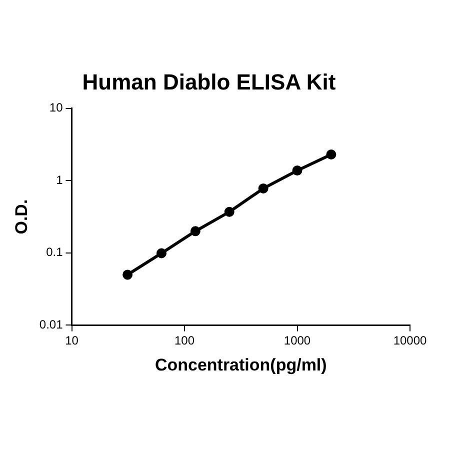 The width and height of the screenshot is (450, 450). What do you see at coordinates (410, 341) in the screenshot?
I see `x-tick-label: 10000` at bounding box center [410, 341].